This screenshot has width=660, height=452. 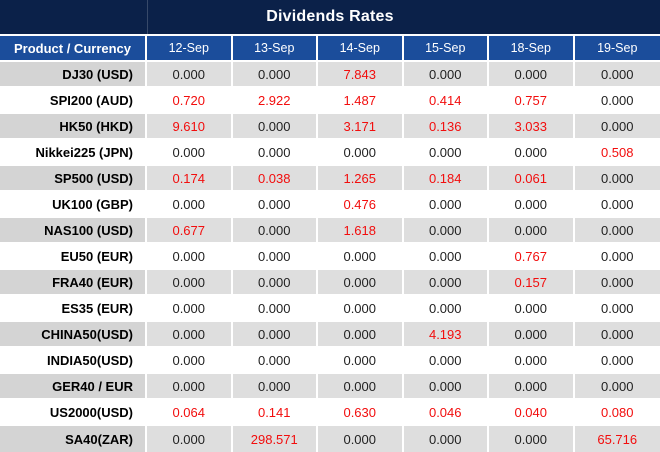 What do you see at coordinates (73, 49) in the screenshot?
I see `column-header-product: Product / Currency` at bounding box center [73, 49].